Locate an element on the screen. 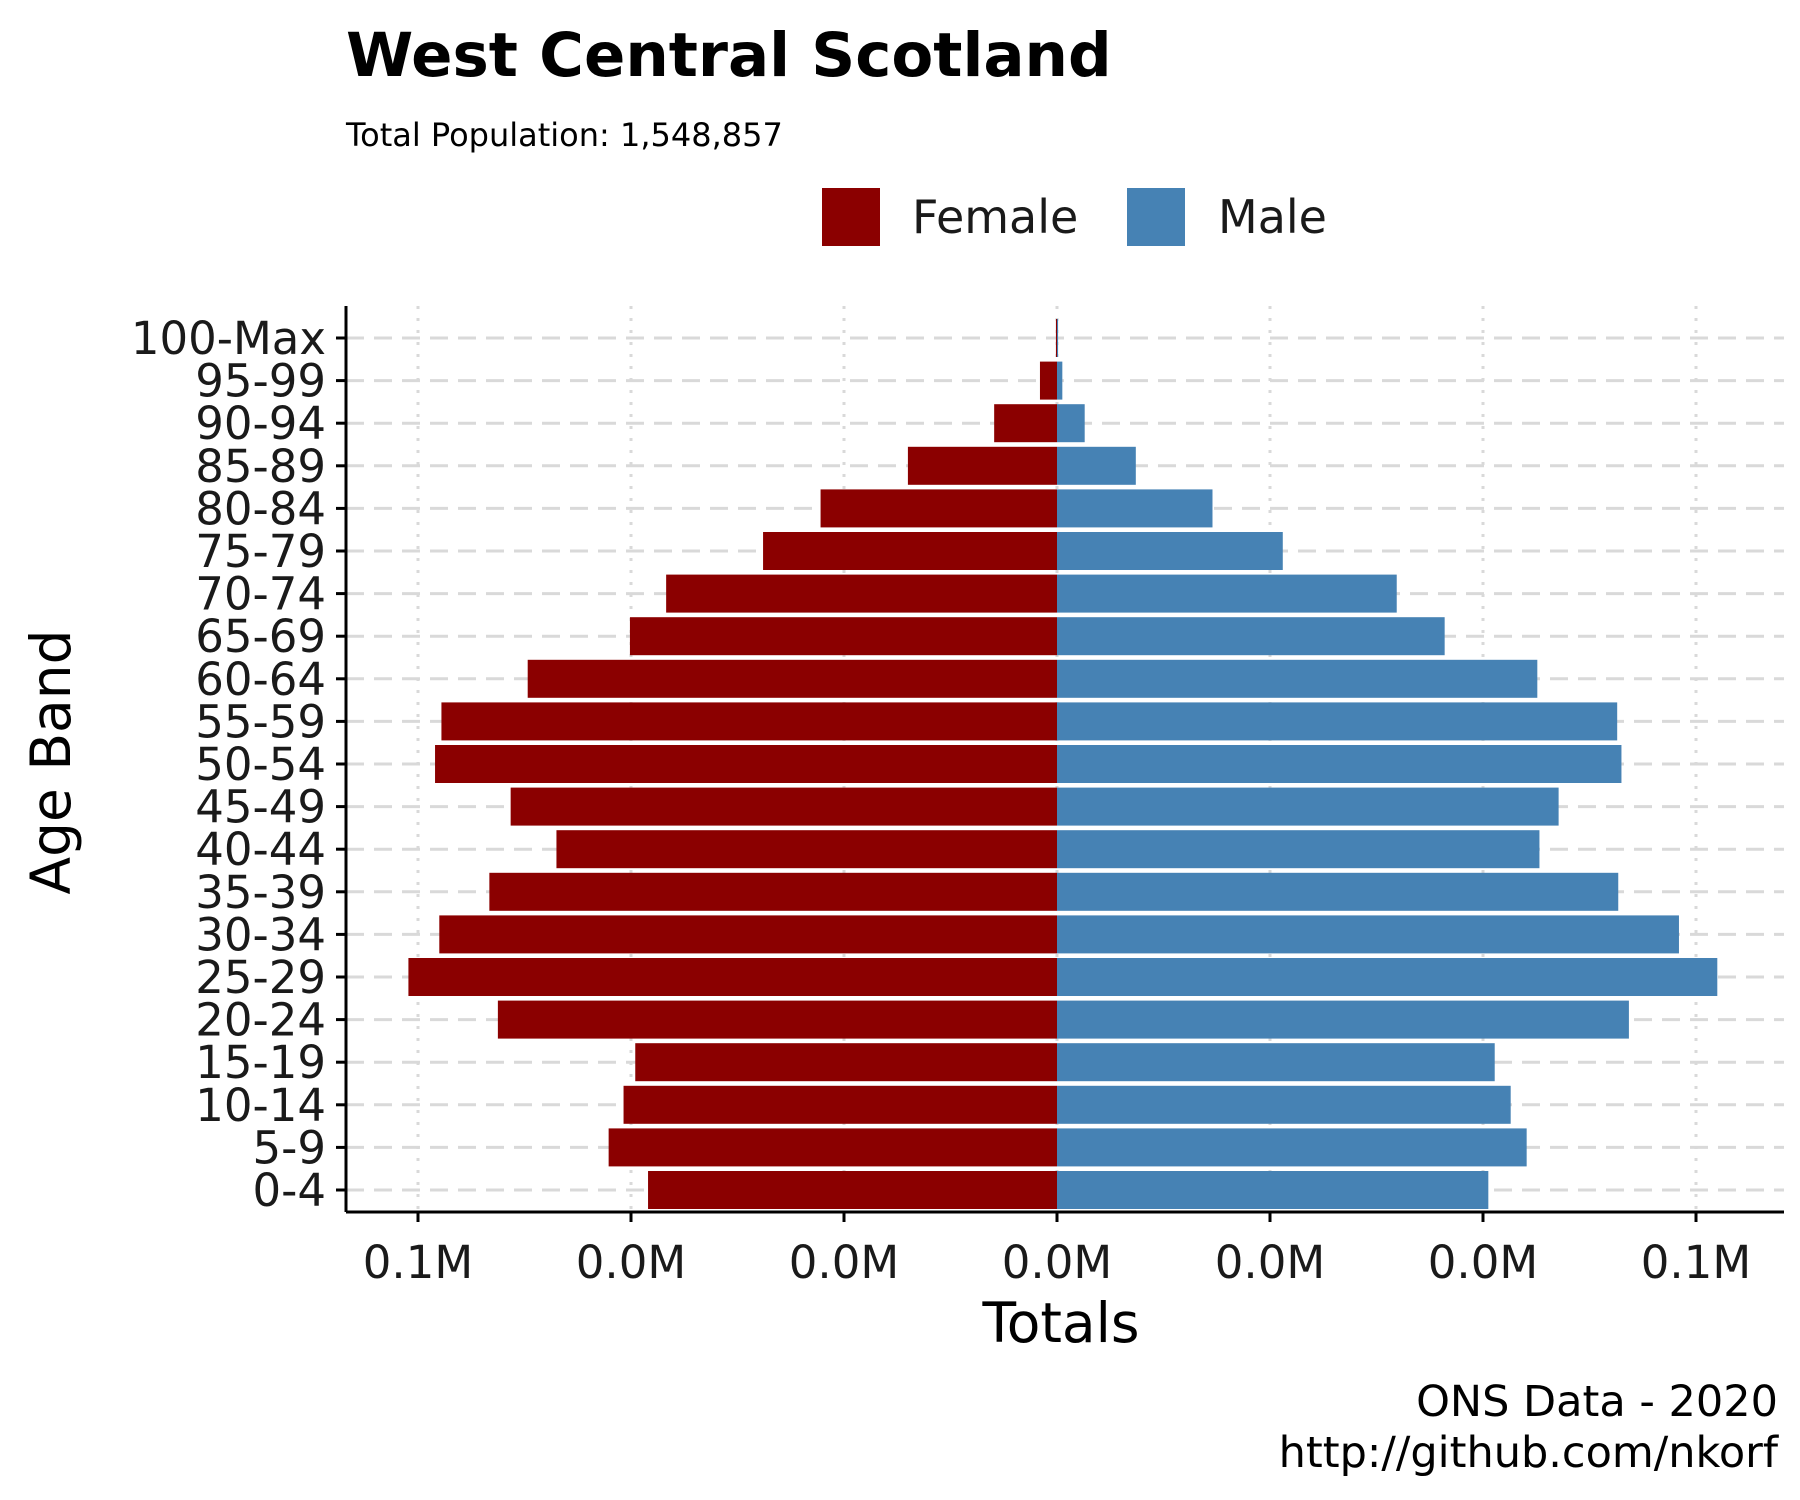 This screenshot has height=1500, width=1800. legend: Female Male is located at coordinates (1074, 217).